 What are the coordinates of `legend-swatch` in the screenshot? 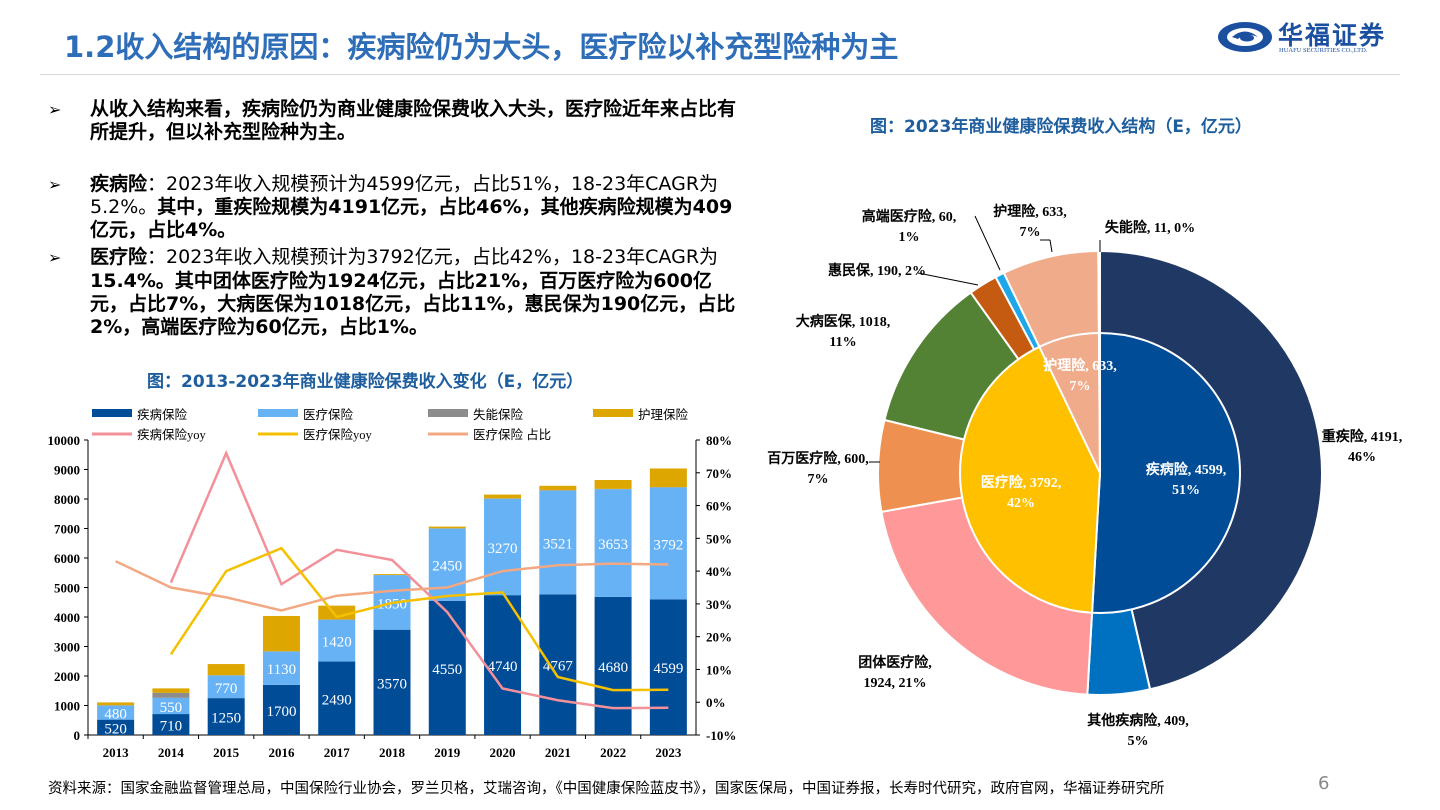 It's located at (448, 413).